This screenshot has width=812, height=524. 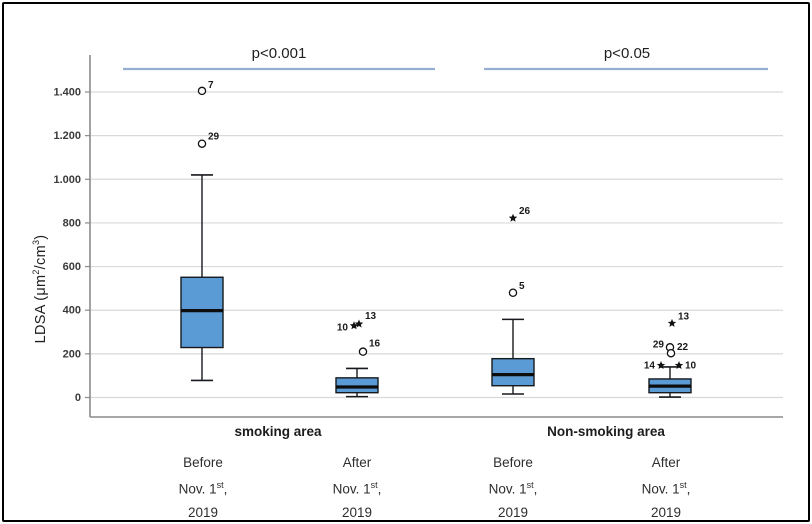 I want to click on boxplot-box: 7 29, so click(x=202, y=231).